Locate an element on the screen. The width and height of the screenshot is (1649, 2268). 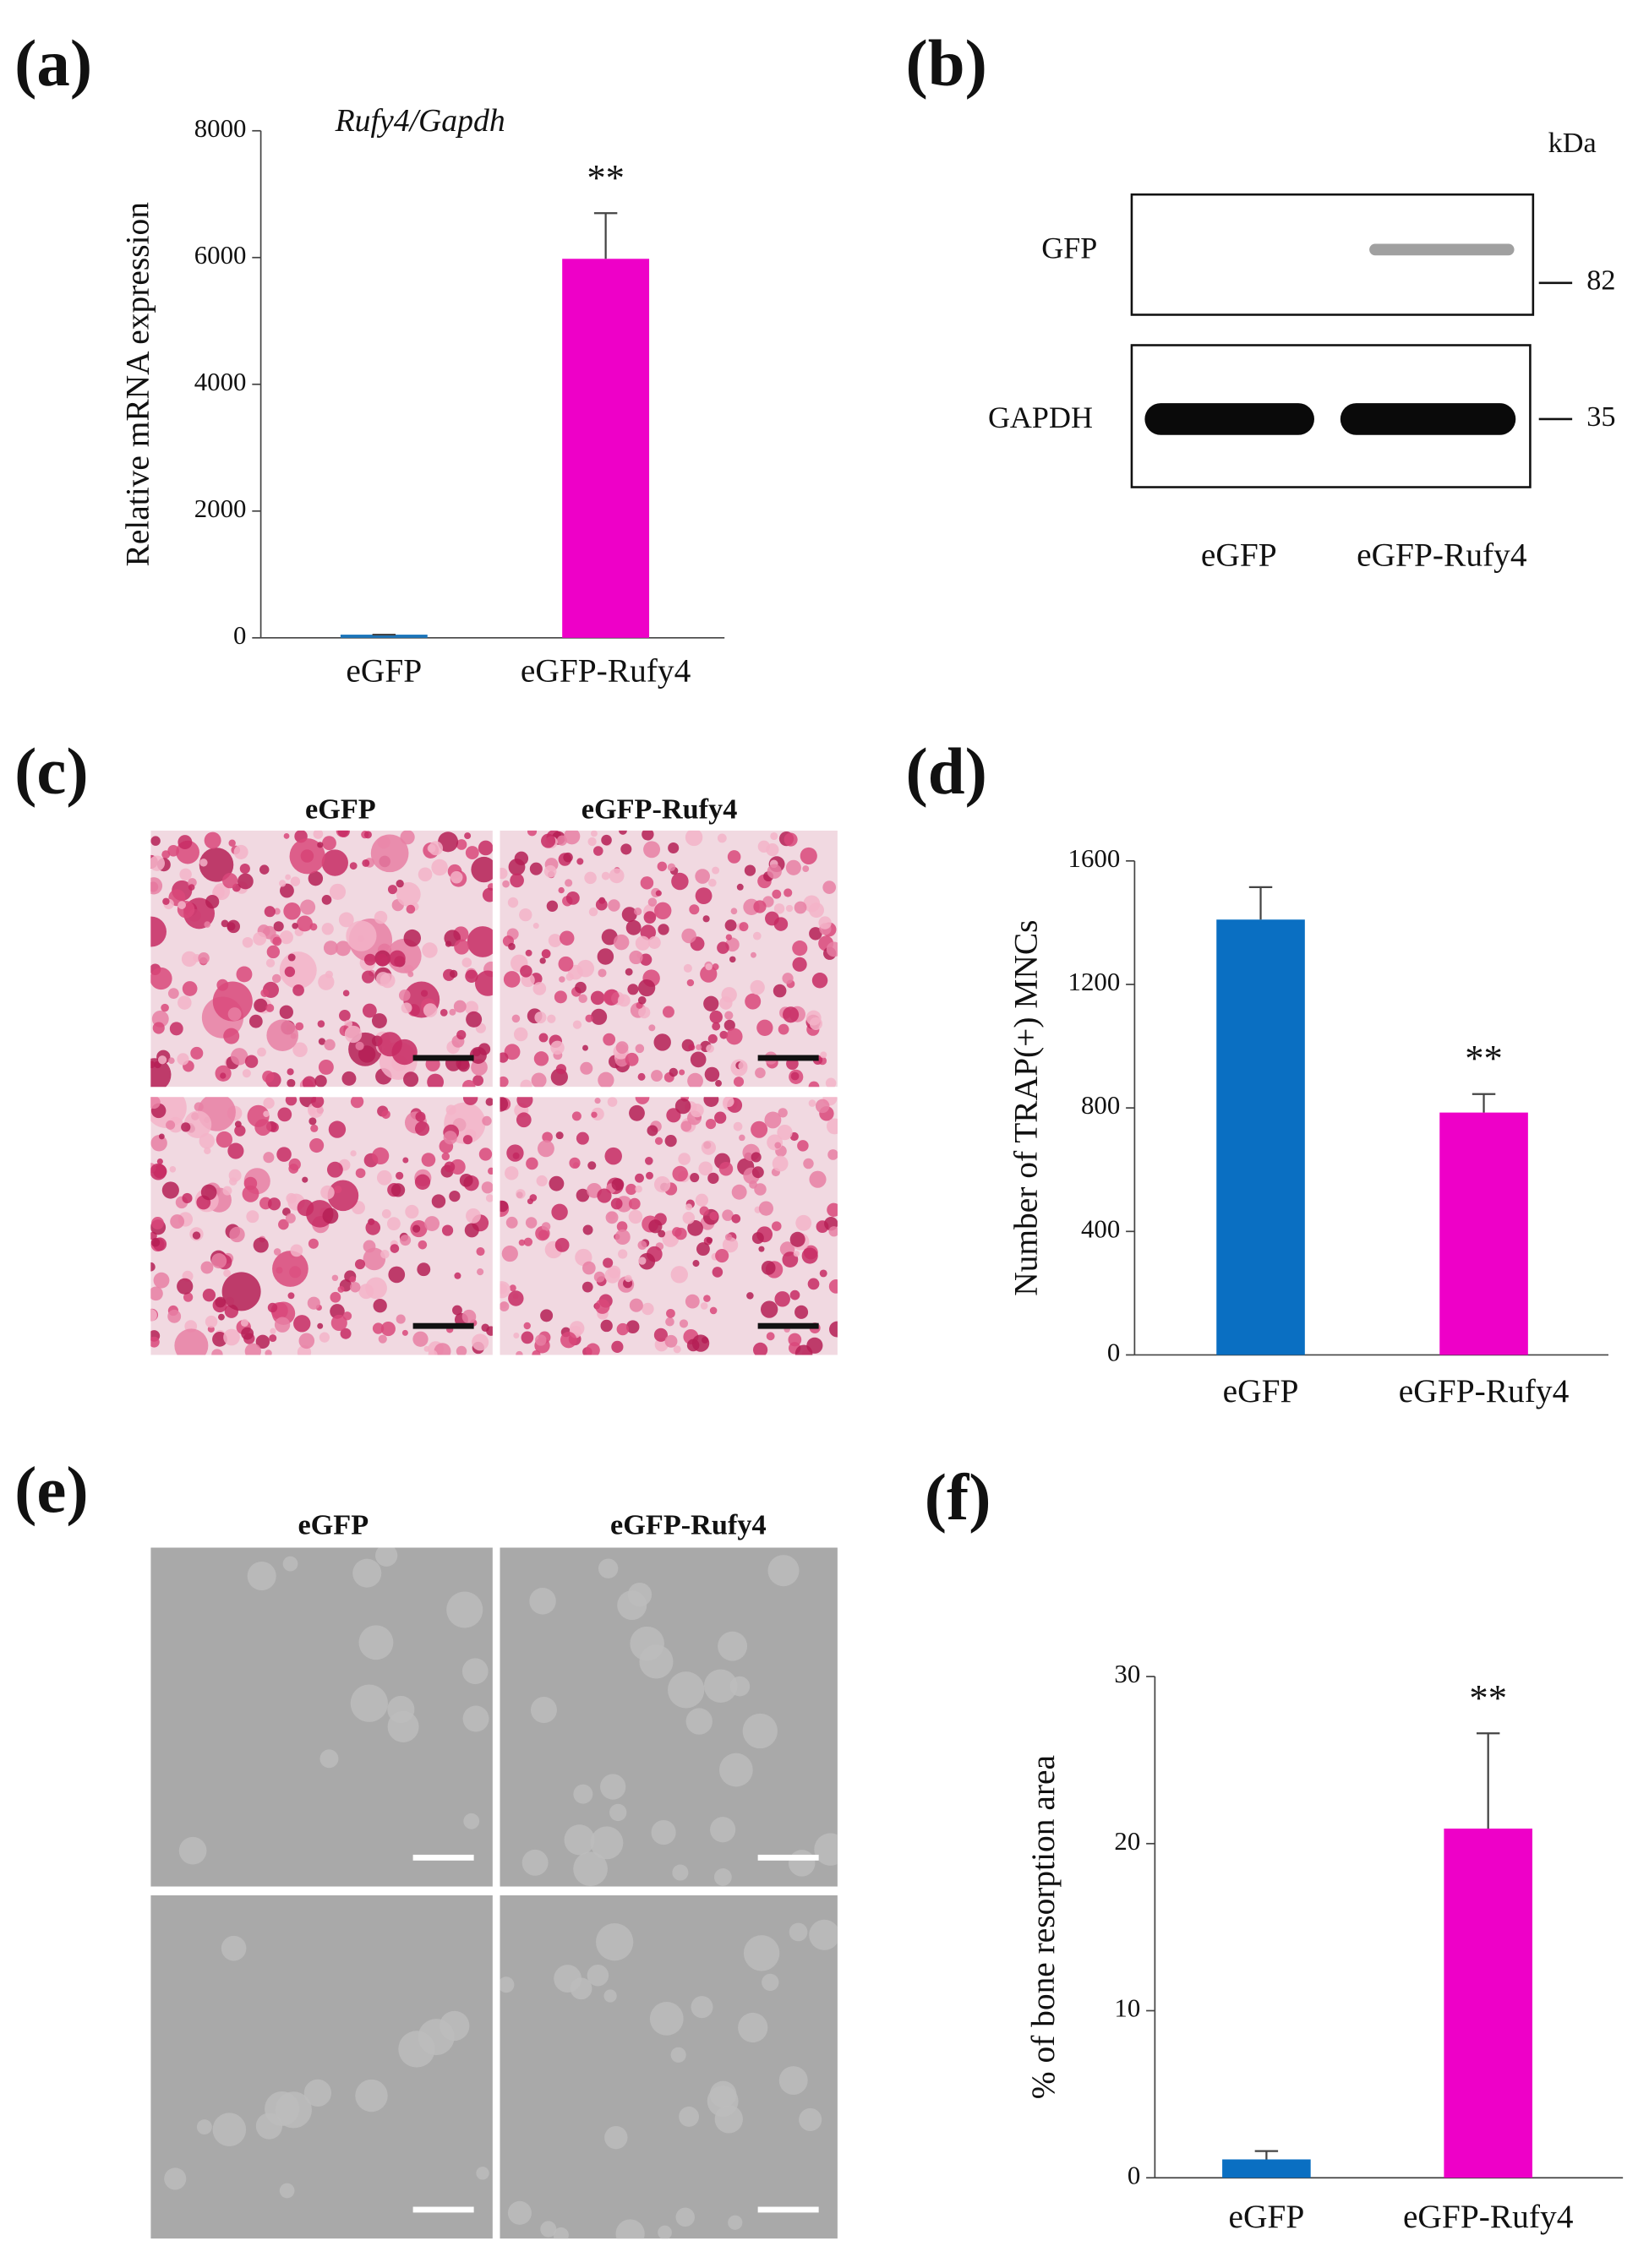
y-tick-label: 2000 is located at coordinates (221, 508).